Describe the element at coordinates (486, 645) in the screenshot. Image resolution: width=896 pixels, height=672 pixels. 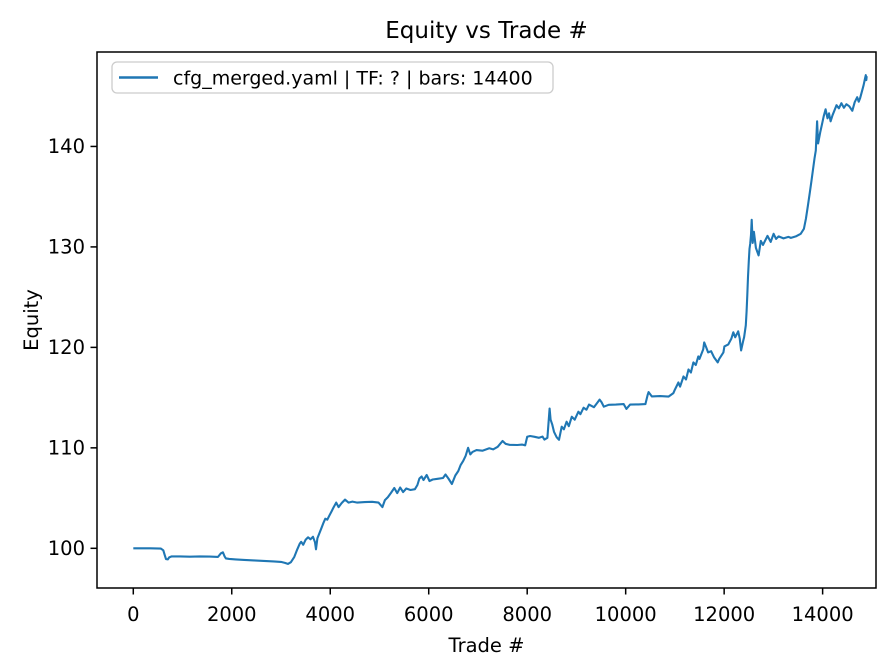
I see `x-axis-label: Trade #` at that location.